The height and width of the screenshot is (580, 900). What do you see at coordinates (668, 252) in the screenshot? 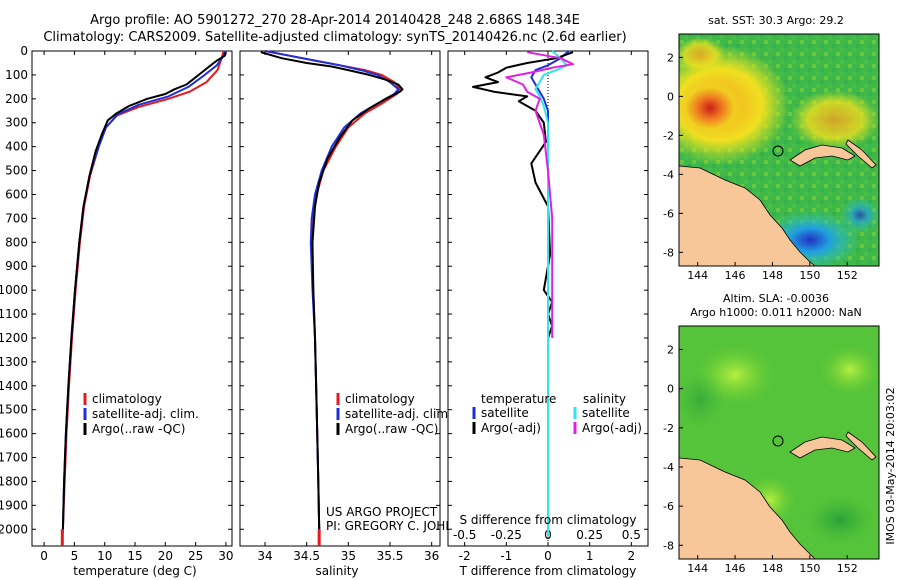
I see `map-y-tick-label: -8` at bounding box center [668, 252].